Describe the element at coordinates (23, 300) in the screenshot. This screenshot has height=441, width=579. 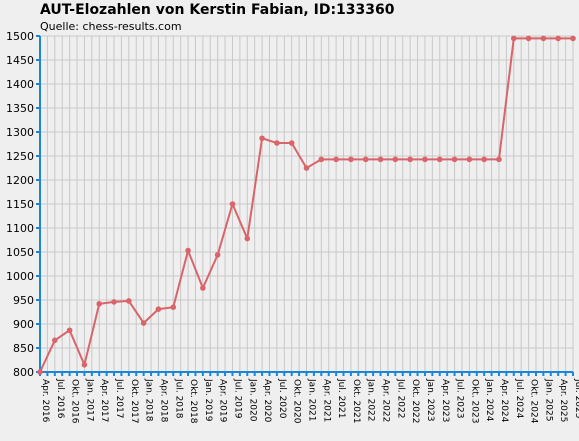
I see `y-tick-label: 950` at that location.